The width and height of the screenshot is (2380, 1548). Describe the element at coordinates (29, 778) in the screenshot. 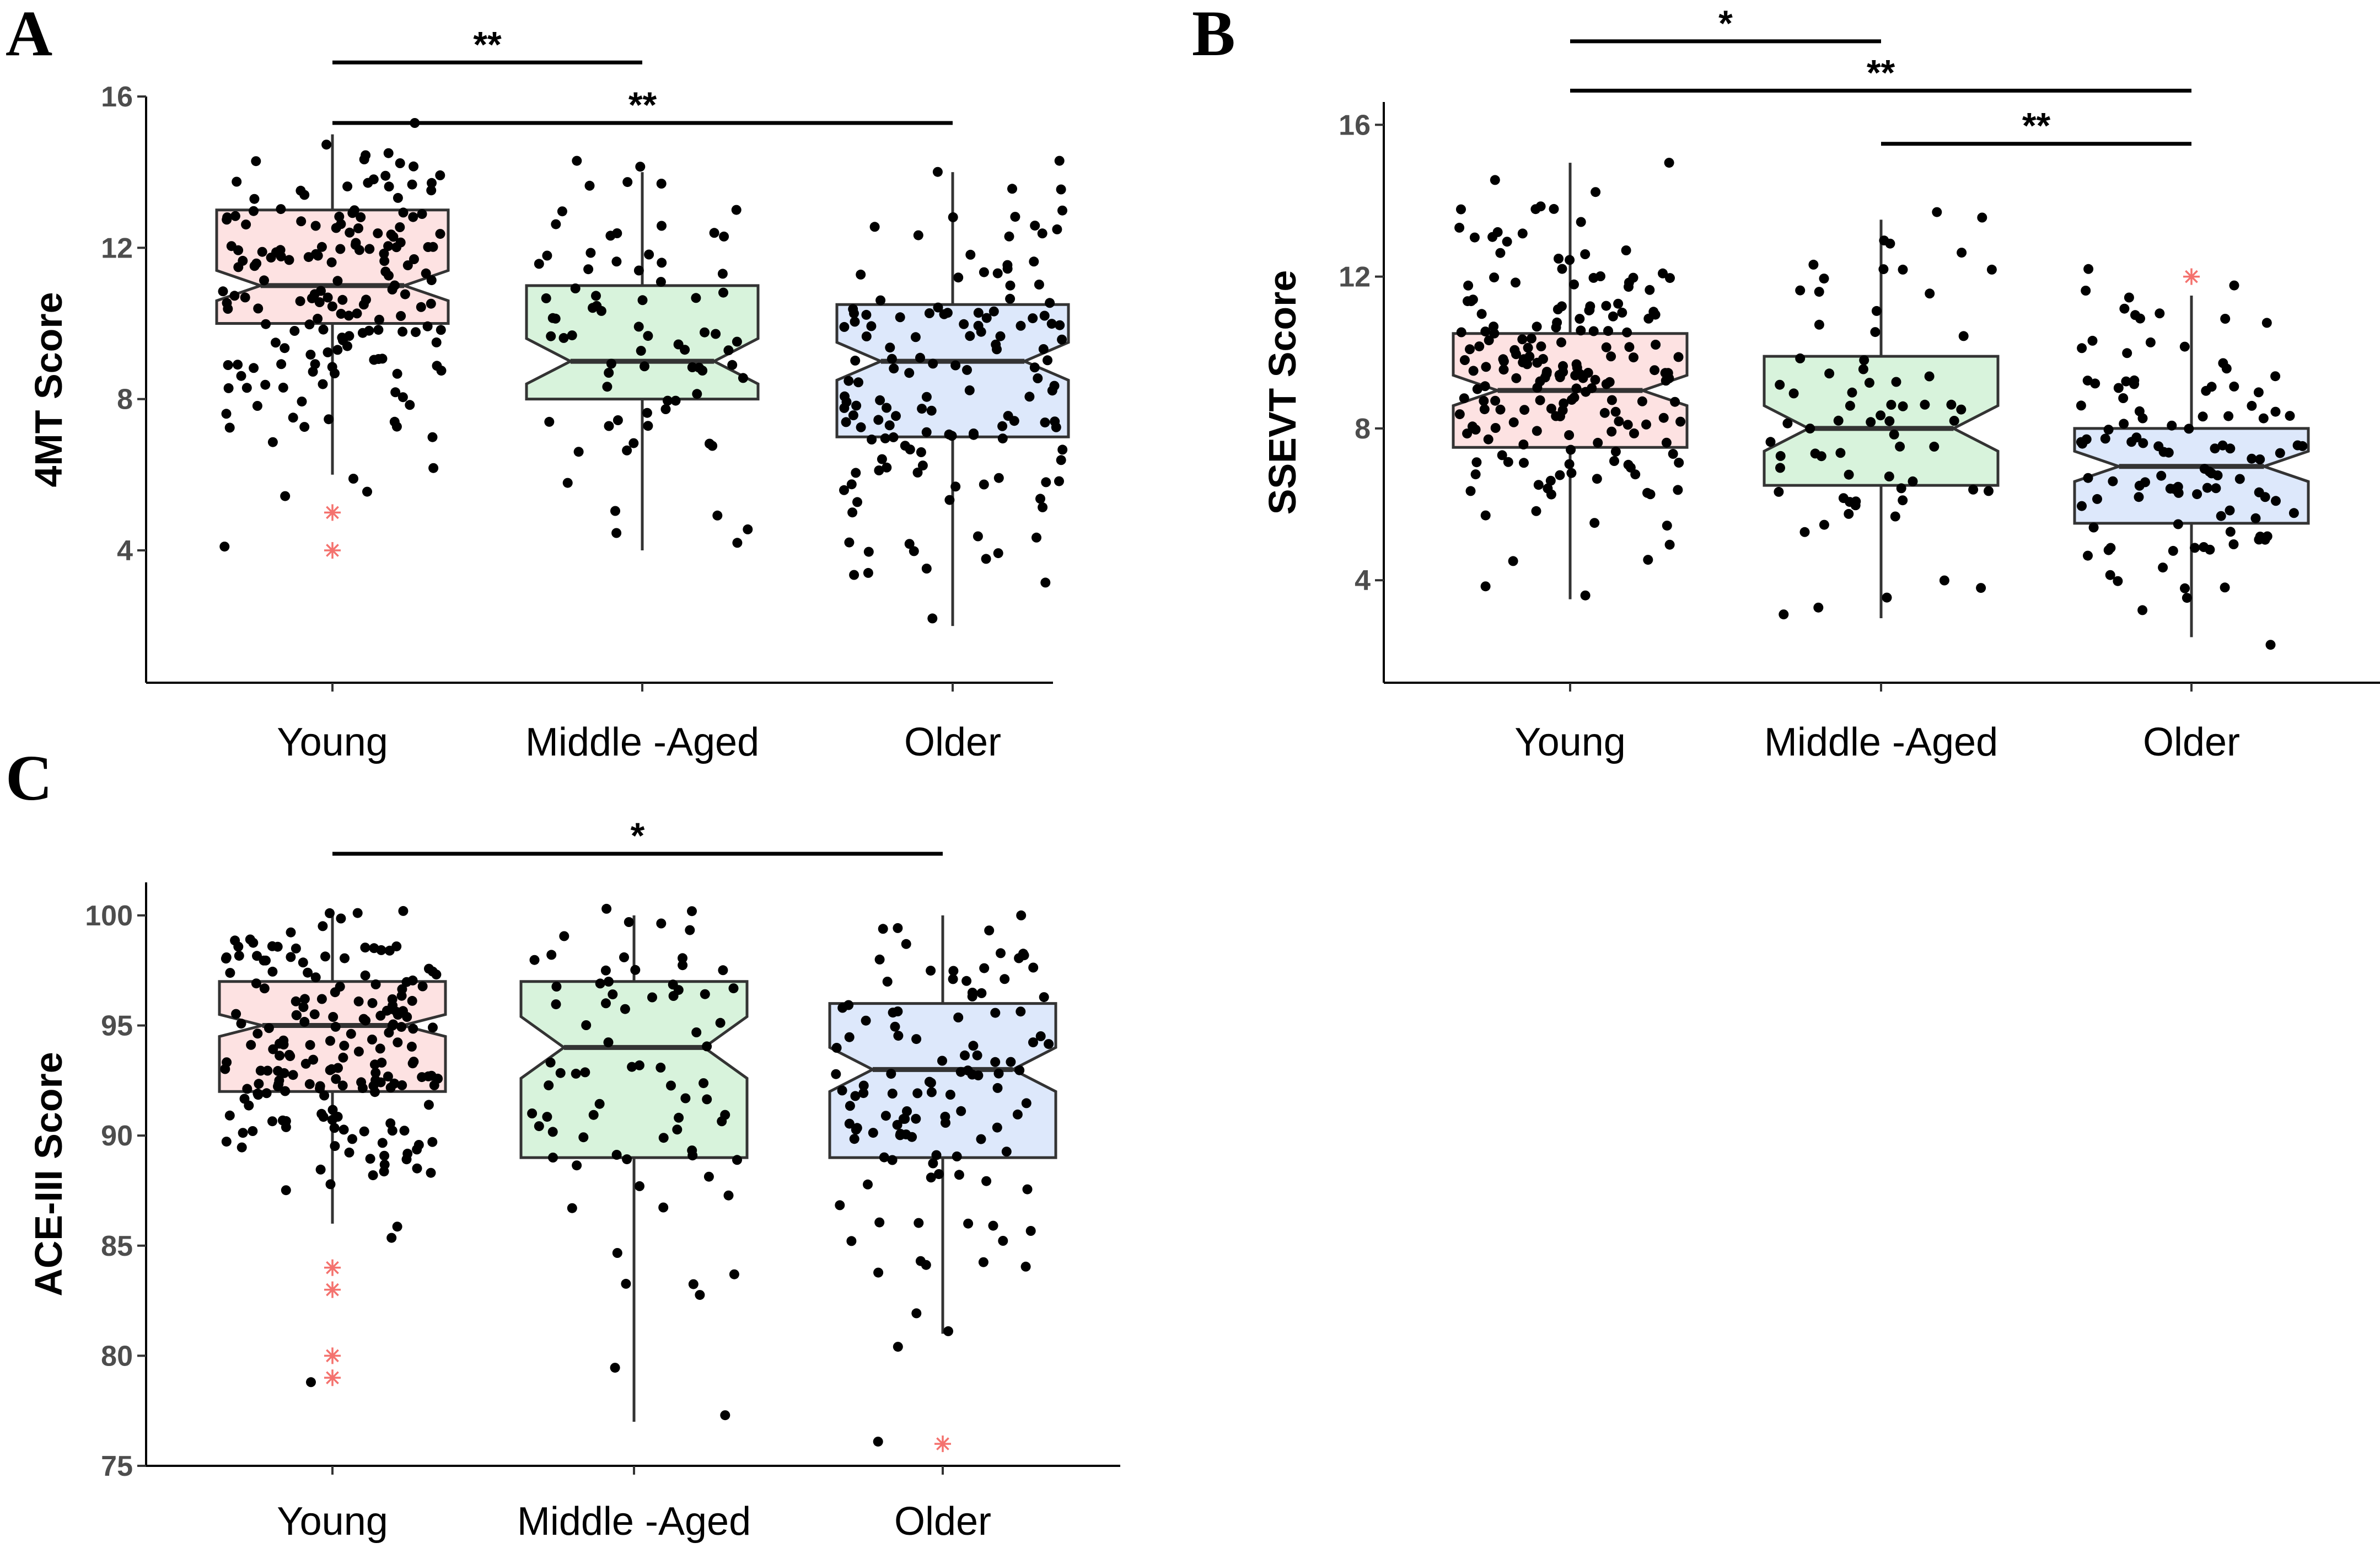

I see `panel-letter: C` at that location.